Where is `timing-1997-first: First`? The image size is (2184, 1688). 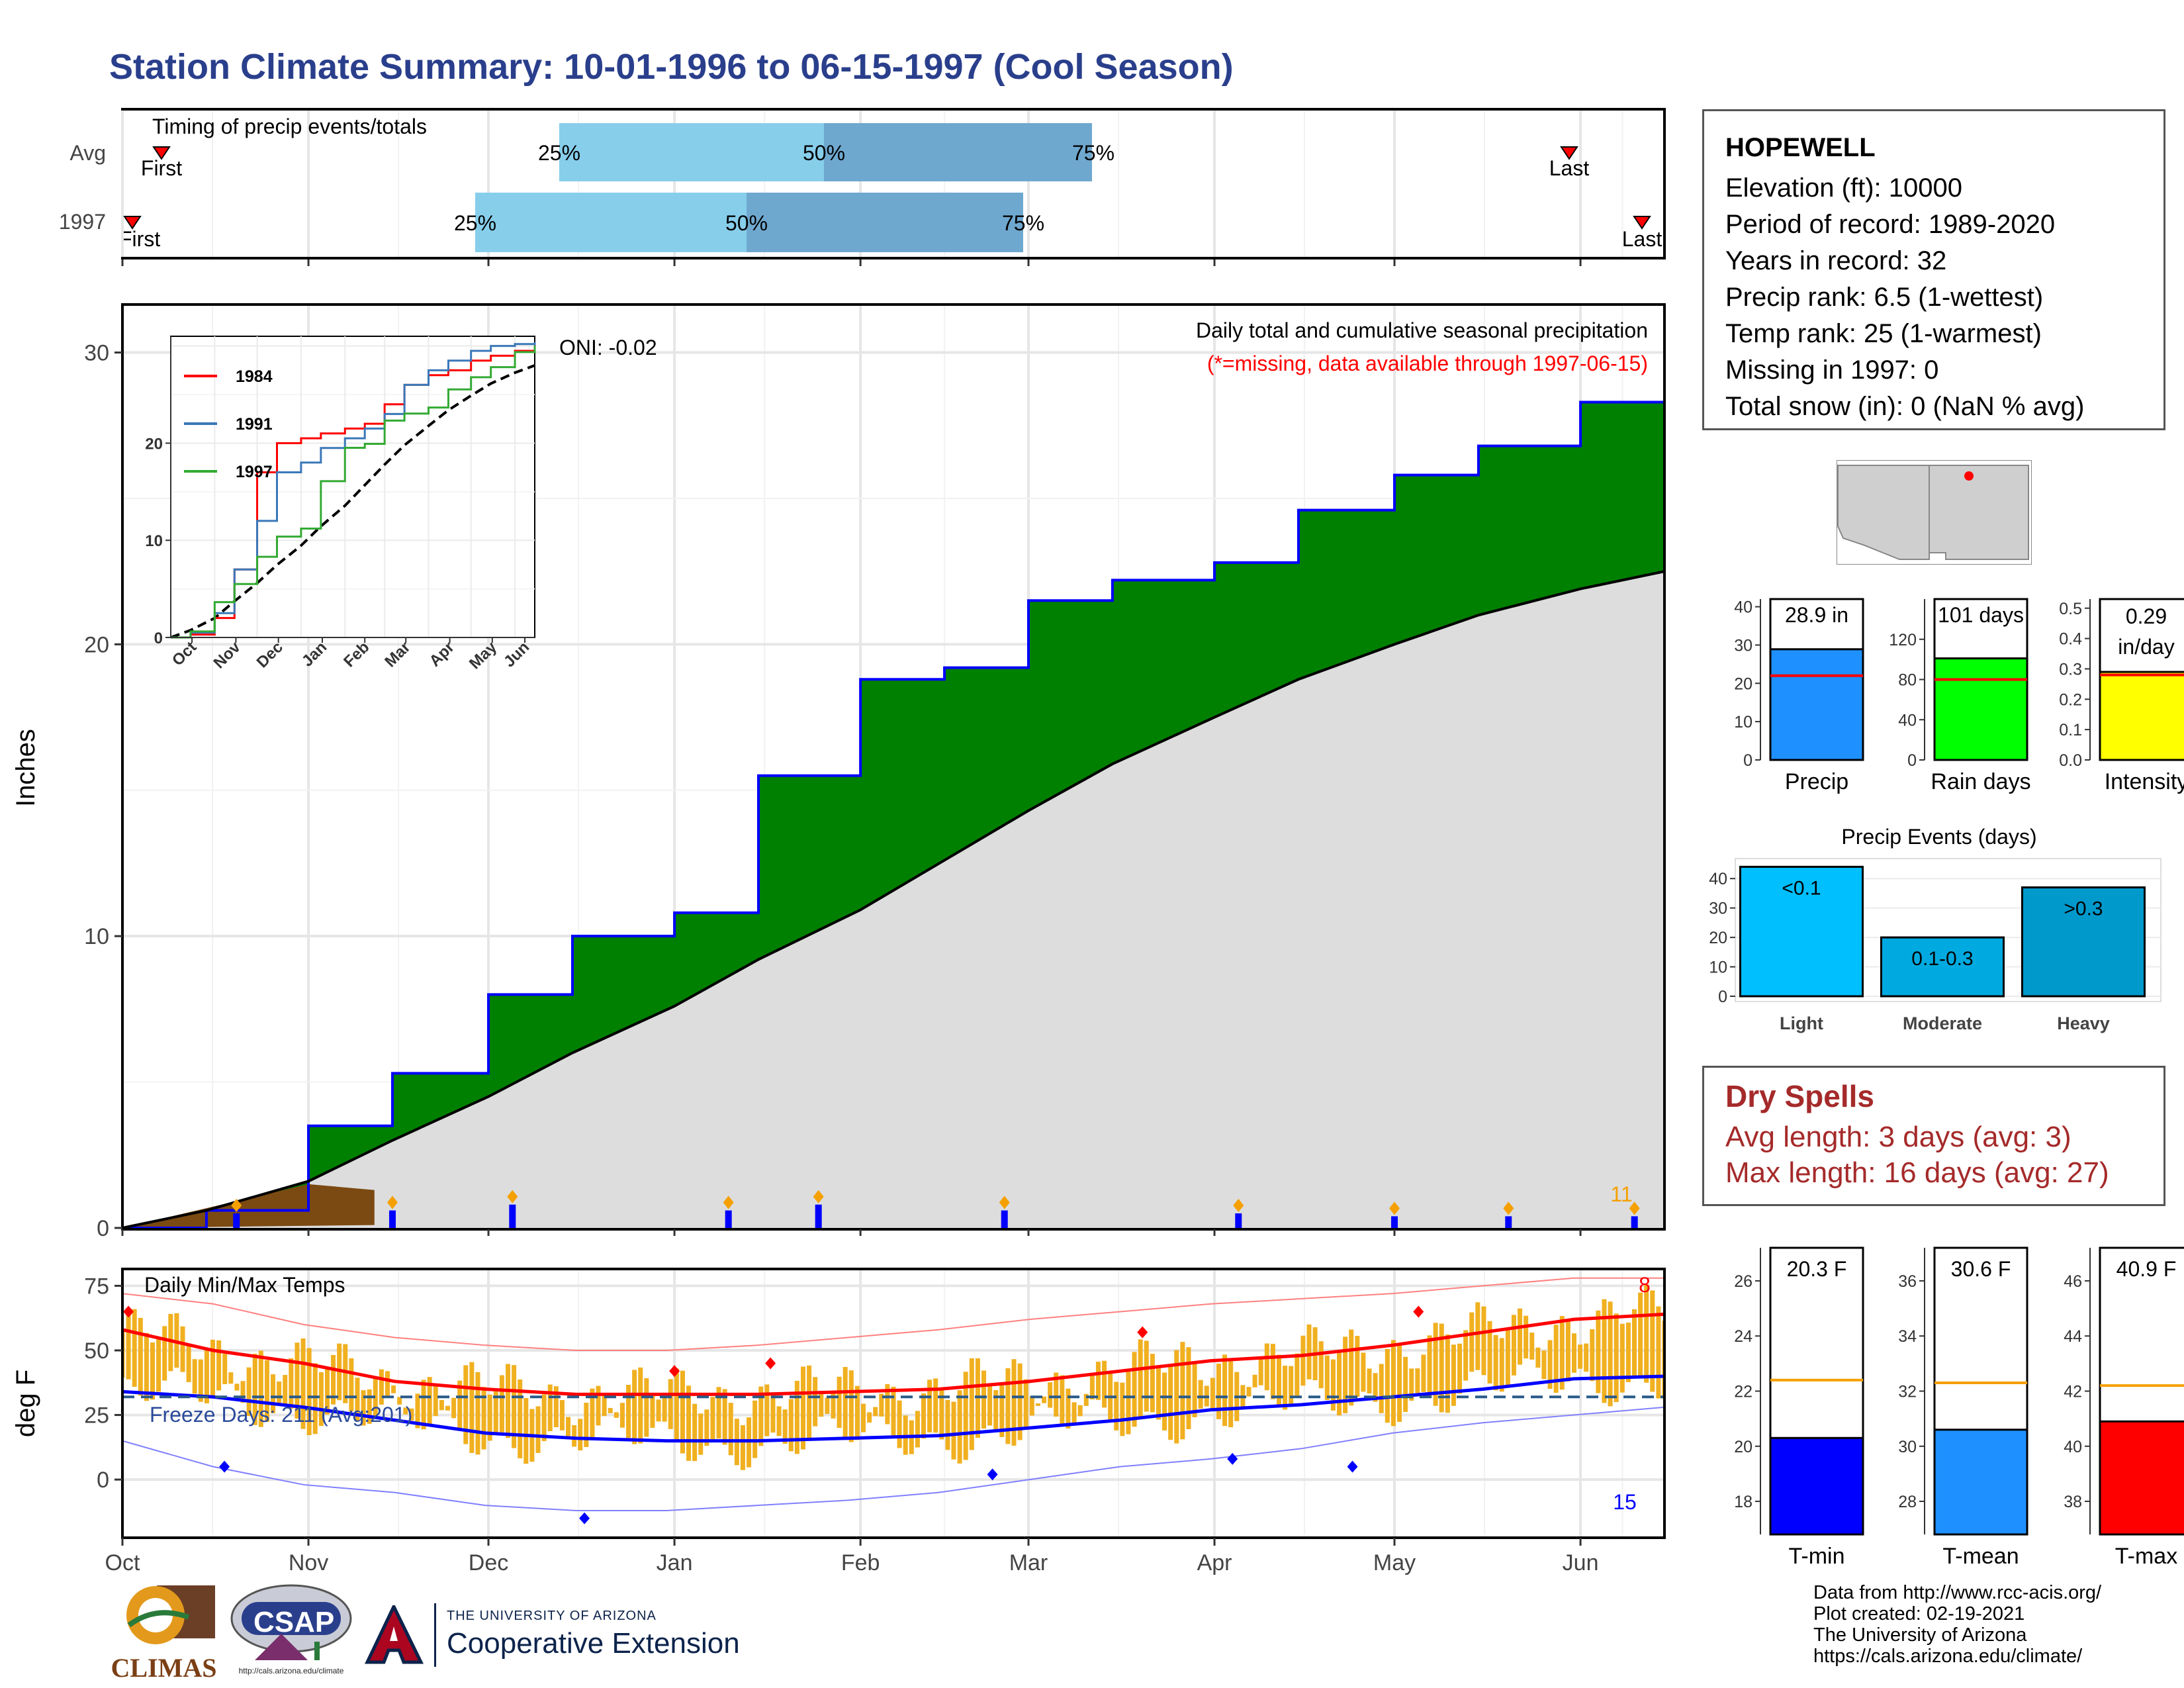
timing-1997-first: First is located at coordinates (139, 239).